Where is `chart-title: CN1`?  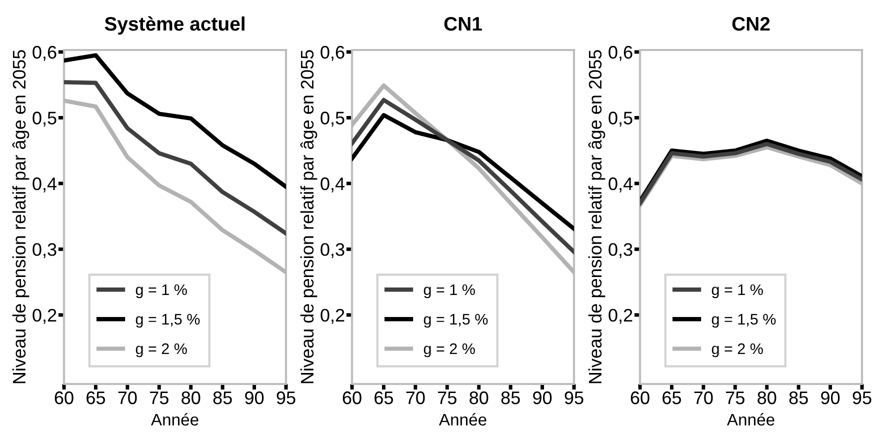
chart-title: CN1 is located at coordinates (463, 23).